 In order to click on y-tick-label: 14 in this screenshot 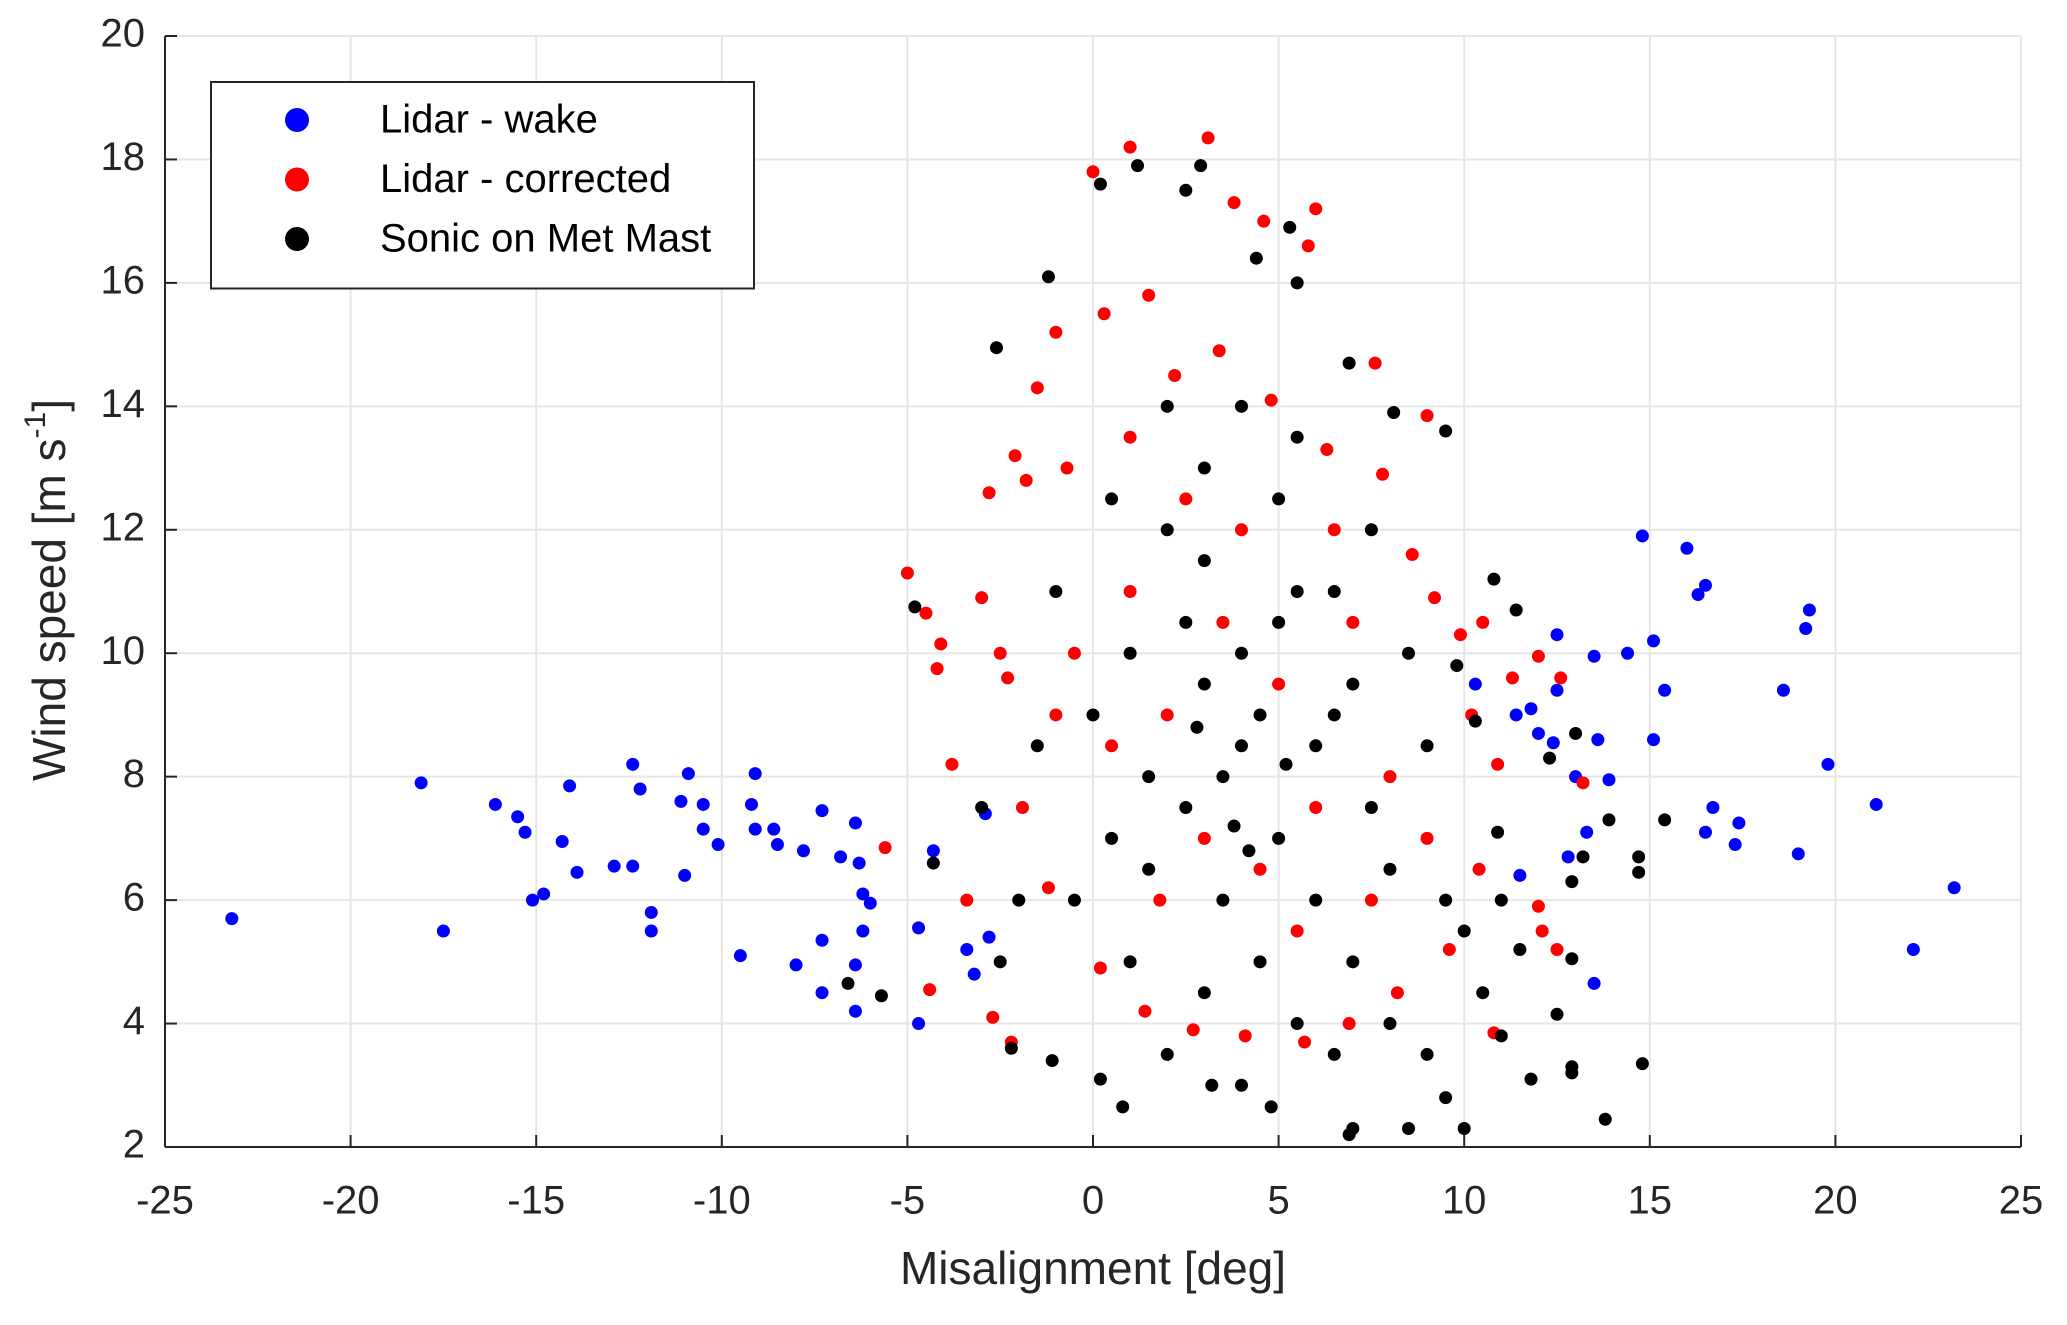, I will do `click(123, 404)`.